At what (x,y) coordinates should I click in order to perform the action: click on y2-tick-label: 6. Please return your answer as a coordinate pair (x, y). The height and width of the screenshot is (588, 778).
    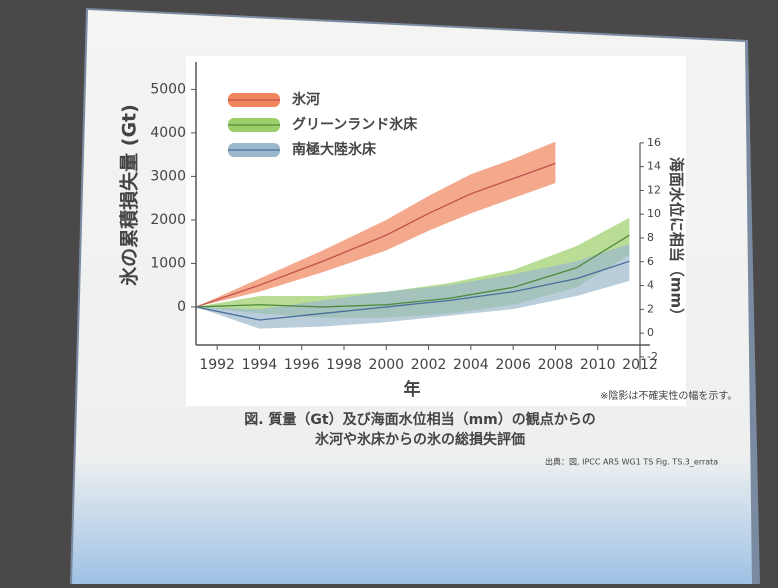
    Looking at the image, I should click on (650, 261).